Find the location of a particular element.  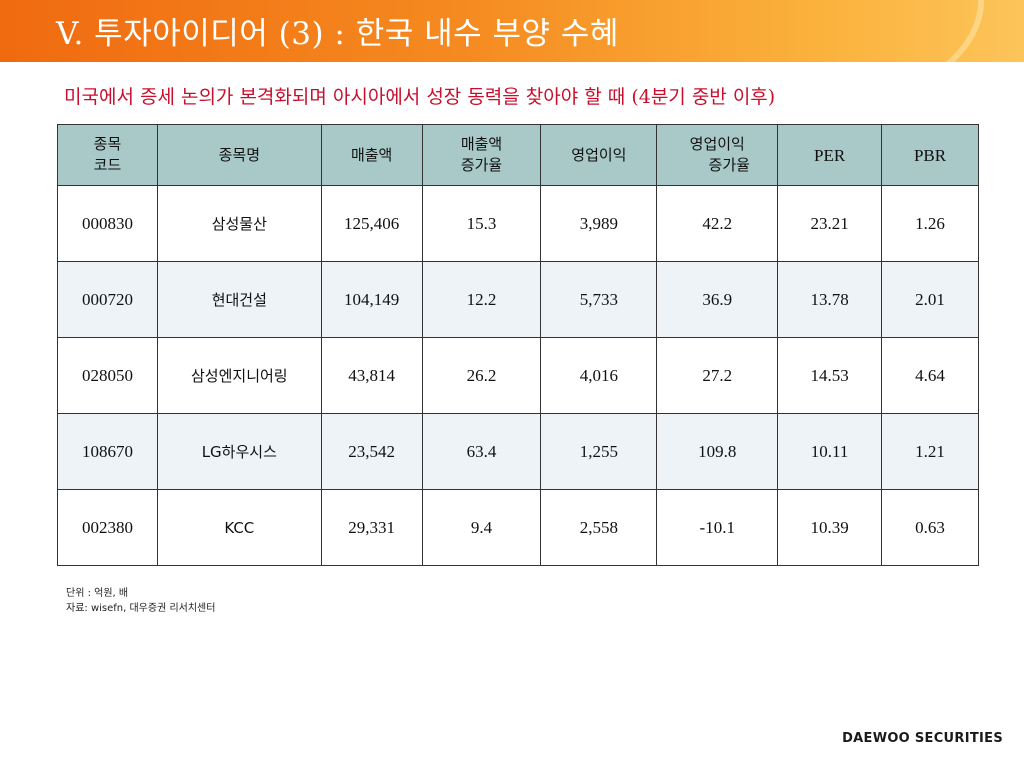

col-header-per: PER is located at coordinates (830, 155).